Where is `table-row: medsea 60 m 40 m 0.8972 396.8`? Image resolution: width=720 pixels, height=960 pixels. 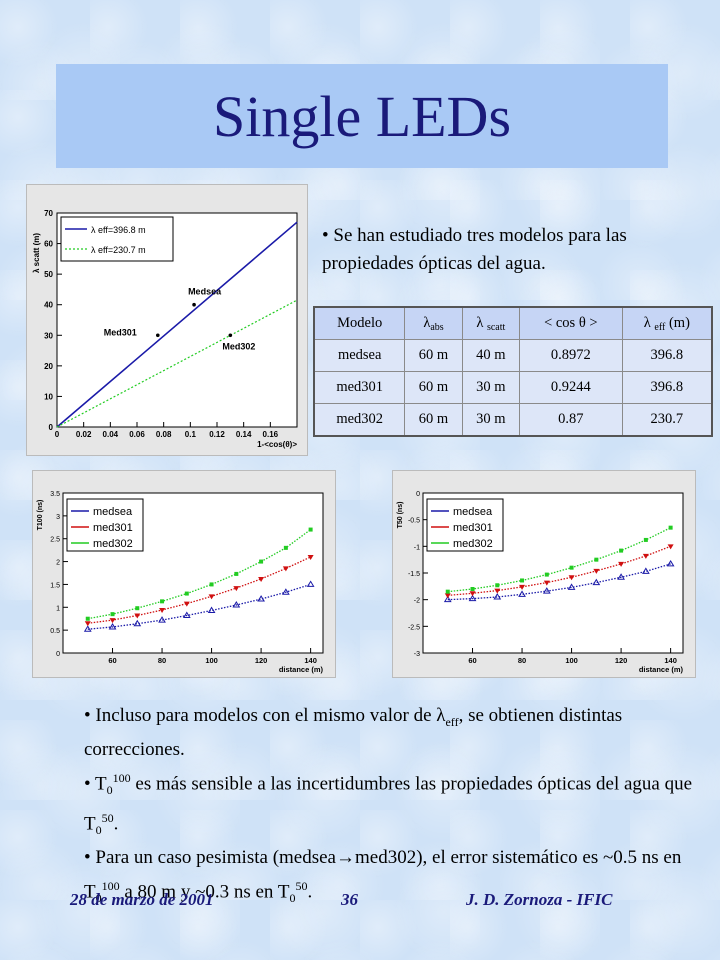 table-row: medsea 60 m 40 m 0.8972 396.8 is located at coordinates (513, 355).